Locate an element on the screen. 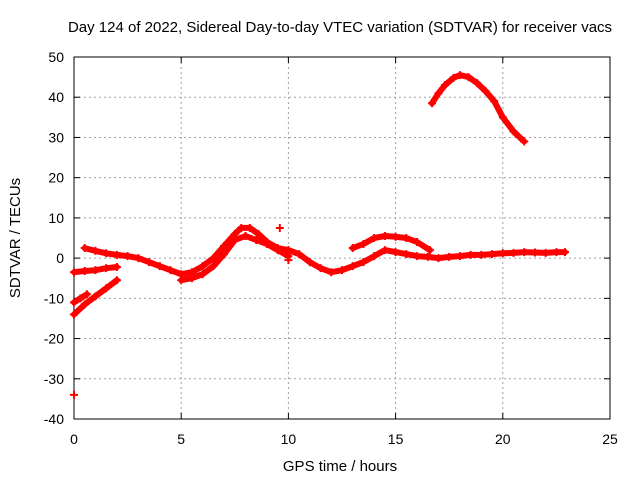  x-tick-label: 0 is located at coordinates (74, 439).